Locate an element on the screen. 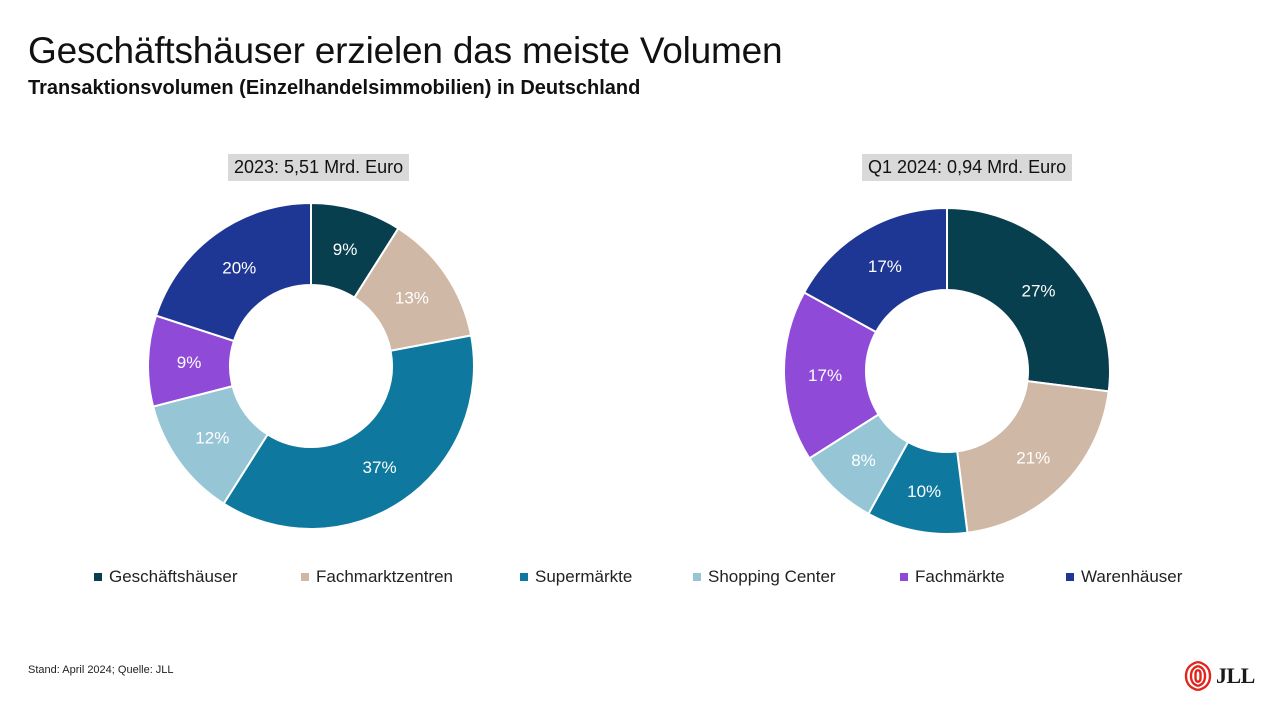  legend-item-fachmarktzentren: Fachmarktzentren is located at coordinates (377, 577).